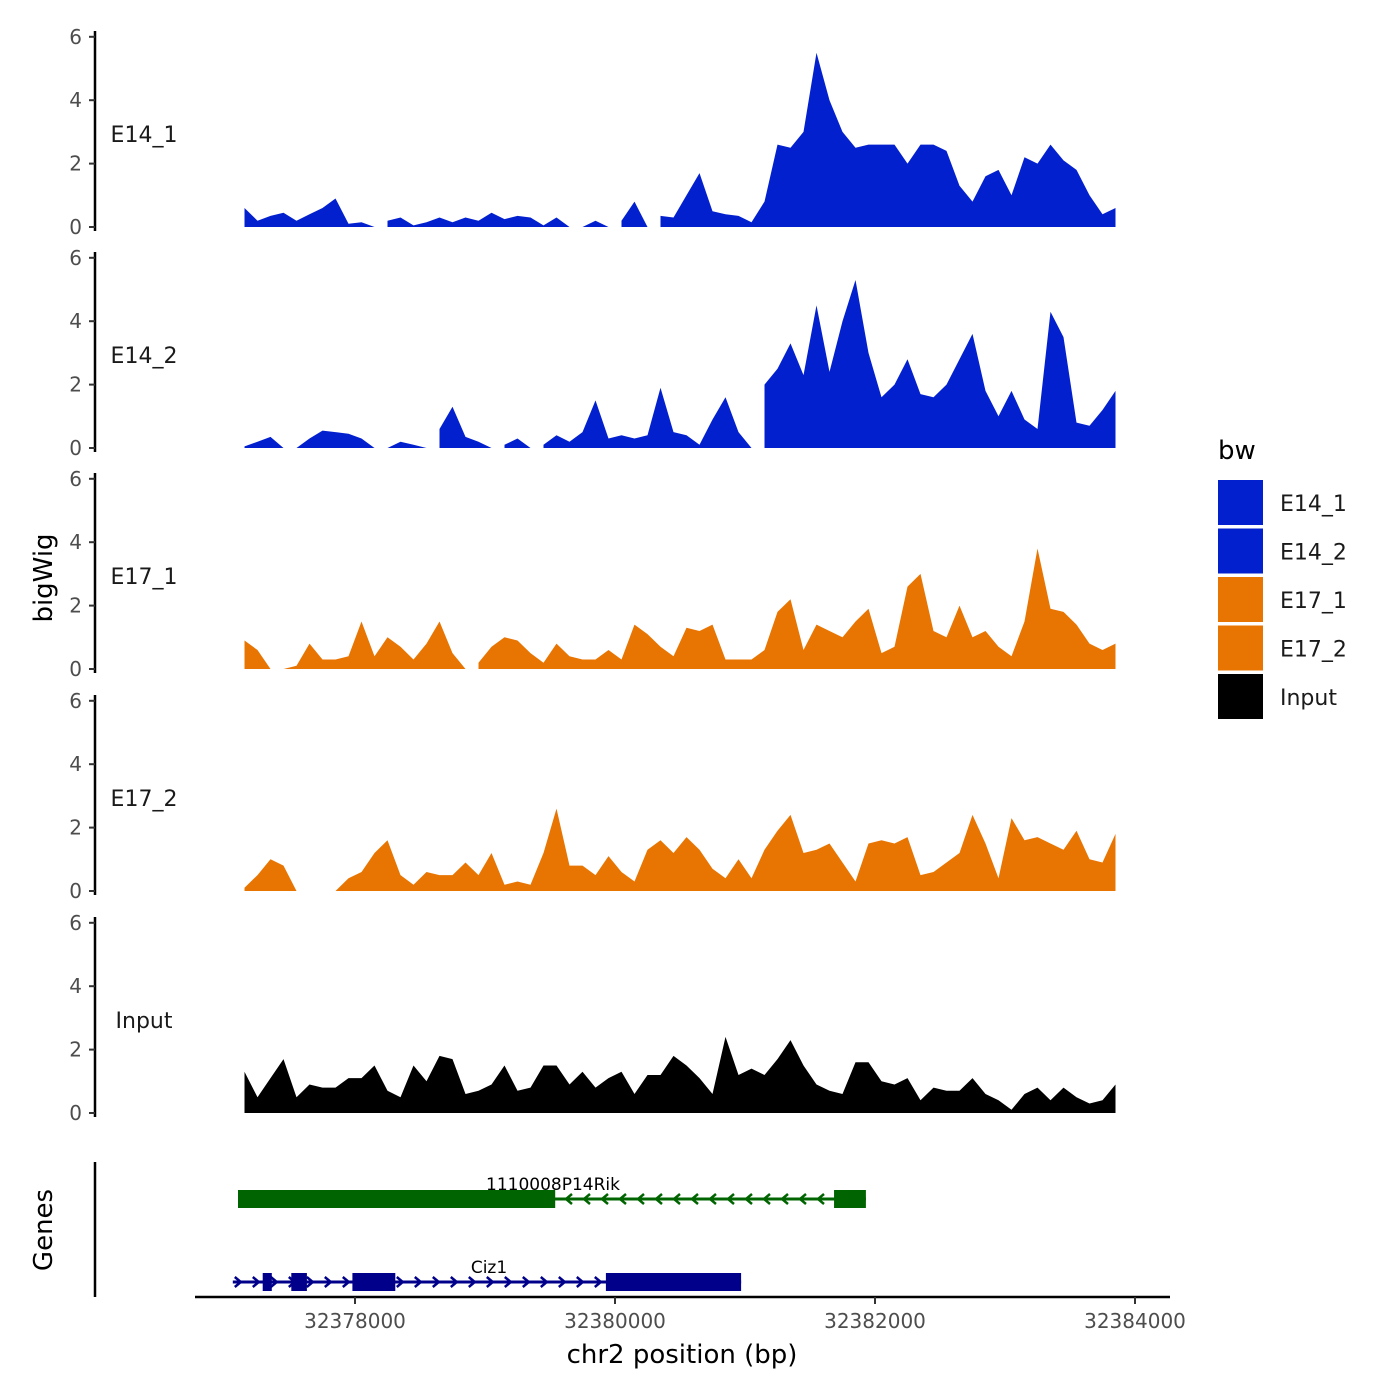 The image size is (1400, 1400). What do you see at coordinates (1313, 650) in the screenshot?
I see `legend-label: E17_2` at bounding box center [1313, 650].